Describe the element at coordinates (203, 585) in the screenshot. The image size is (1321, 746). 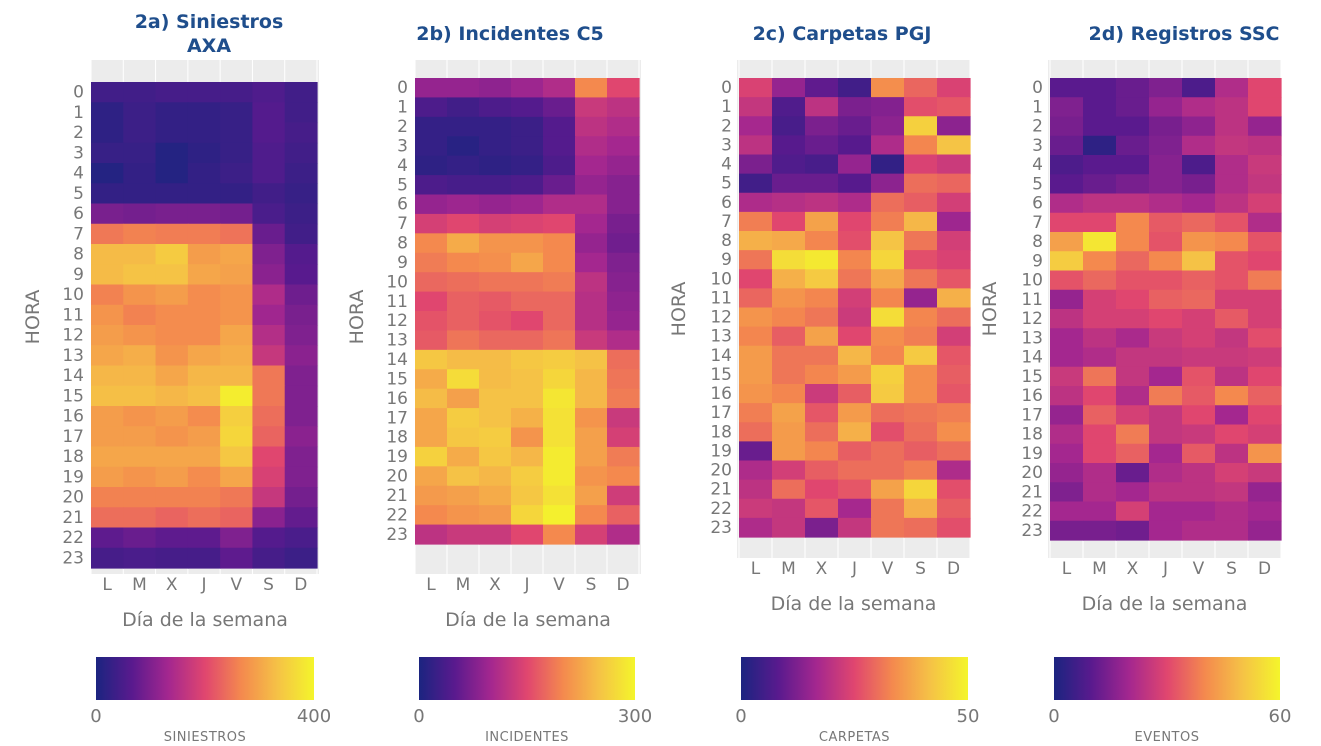
I see `x-tick-label: J` at that location.